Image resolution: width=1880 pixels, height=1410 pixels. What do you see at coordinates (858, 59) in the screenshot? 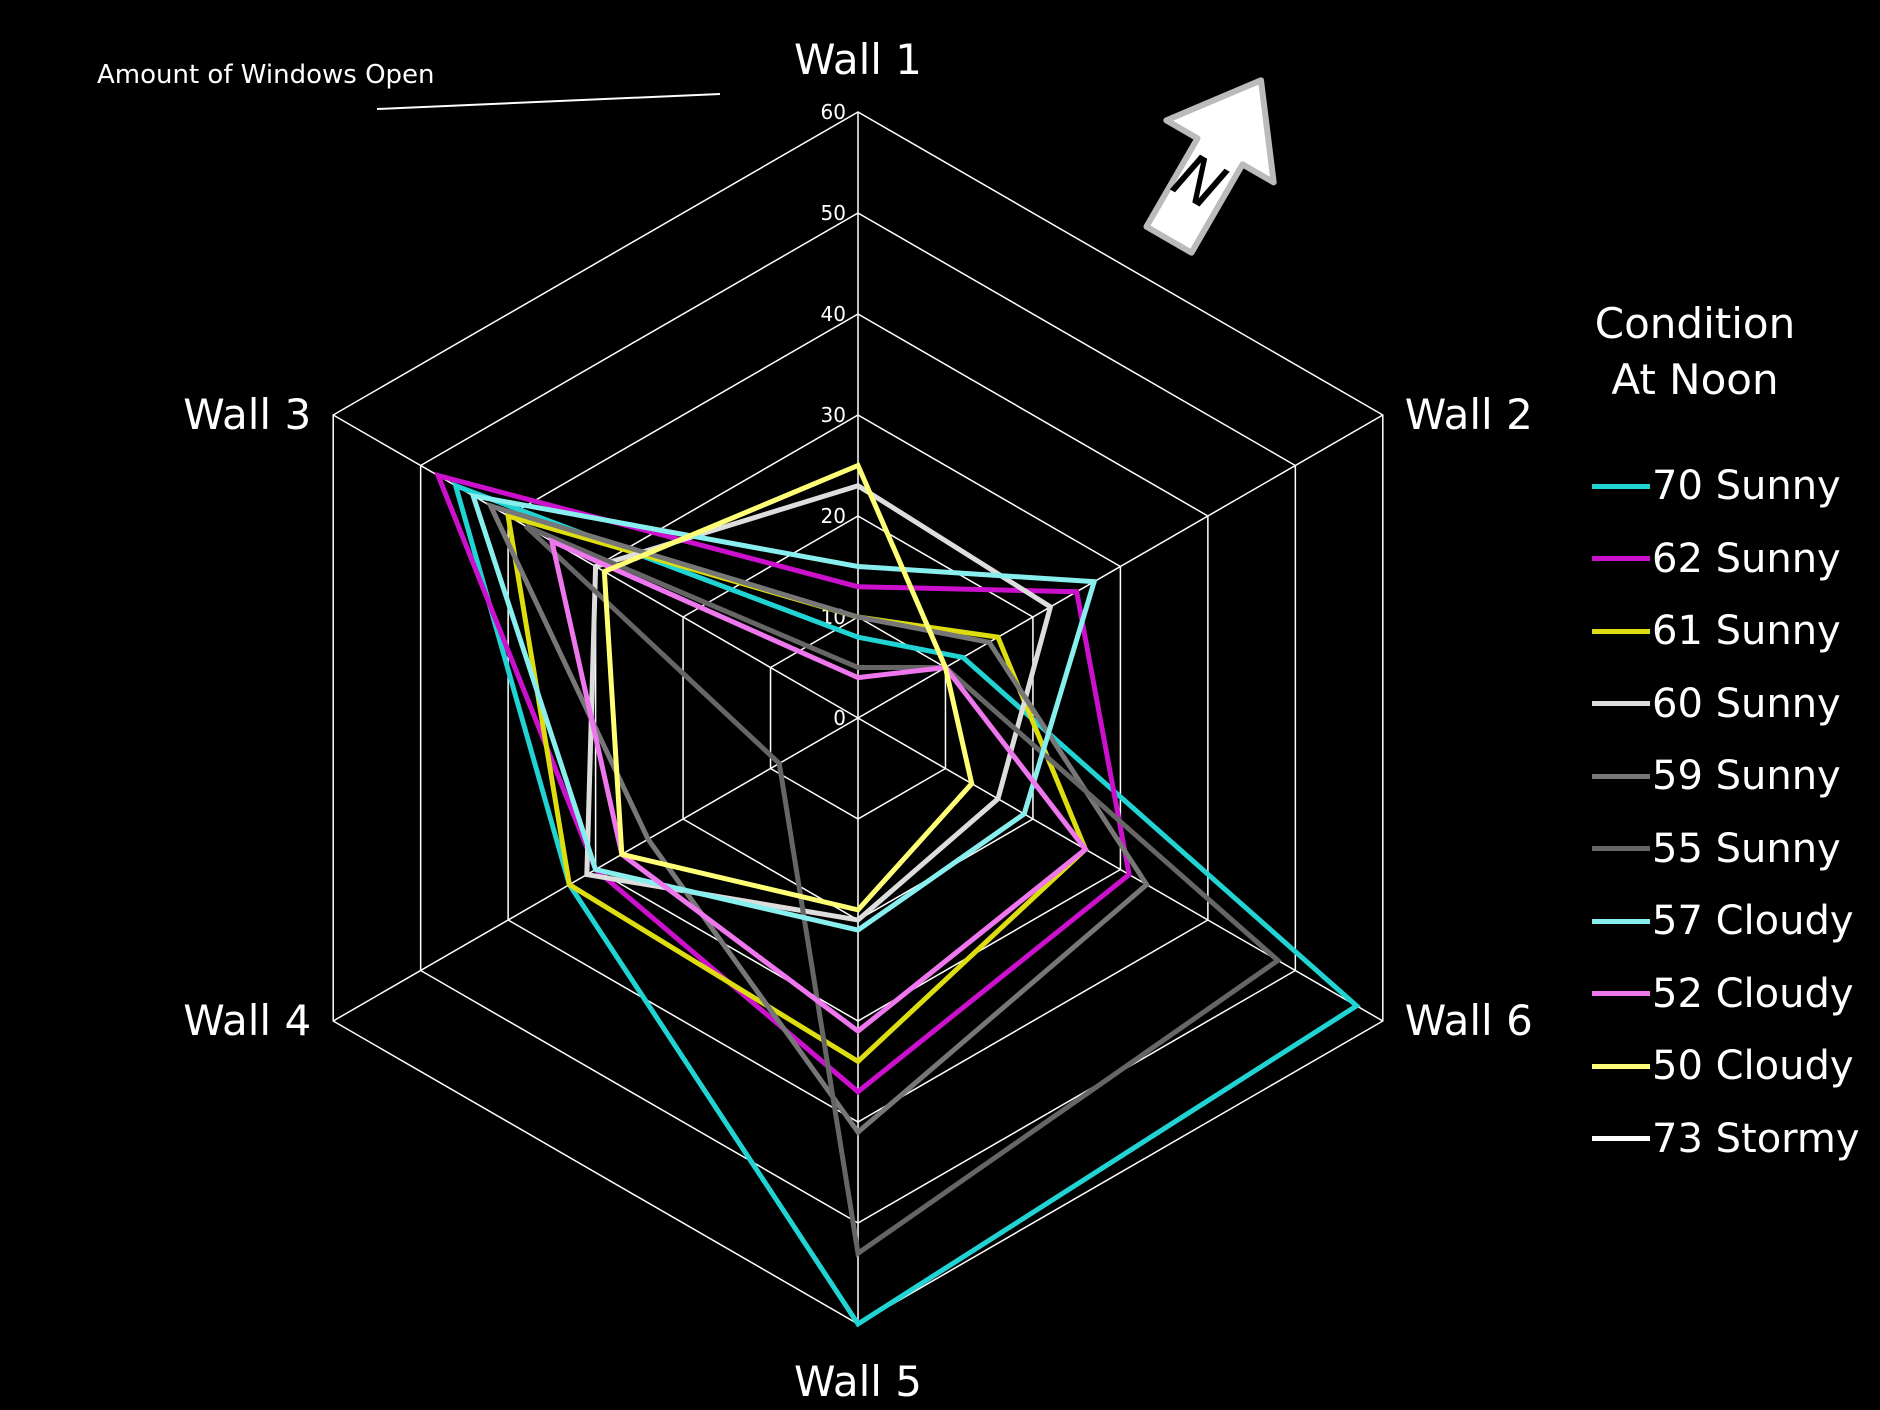
I see `category-label: Wall 1` at bounding box center [858, 59].